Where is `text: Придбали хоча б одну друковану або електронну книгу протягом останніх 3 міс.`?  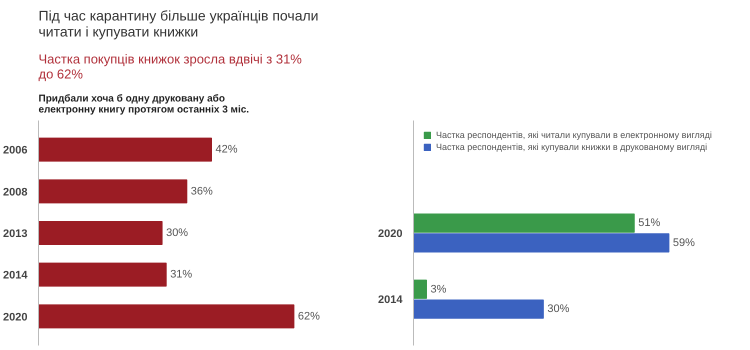 text: Придбали хоча б одну друковану або електронну книгу протягом останніх 3 міс. is located at coordinates (144, 105).